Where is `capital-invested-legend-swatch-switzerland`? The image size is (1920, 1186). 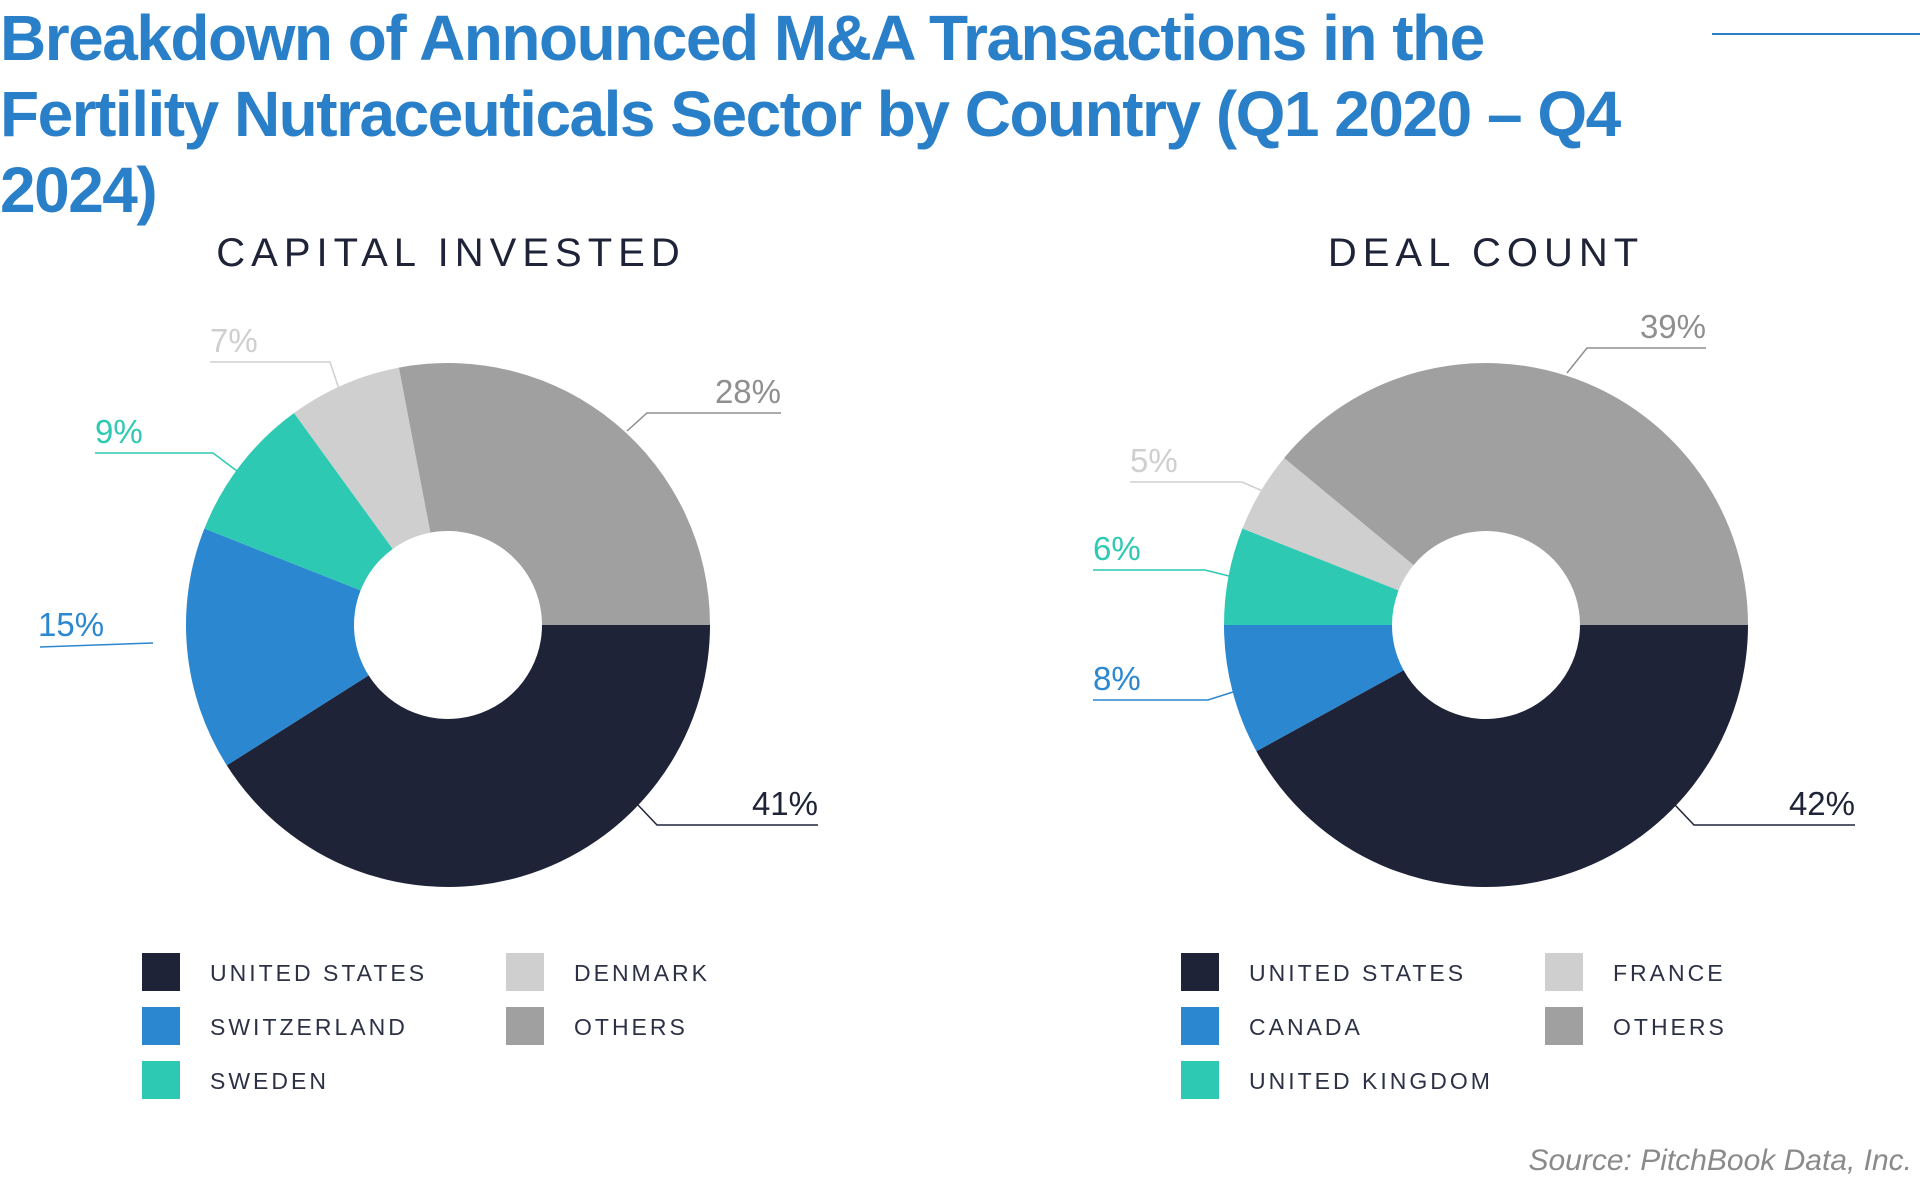 capital-invested-legend-swatch-switzerland is located at coordinates (161, 1026).